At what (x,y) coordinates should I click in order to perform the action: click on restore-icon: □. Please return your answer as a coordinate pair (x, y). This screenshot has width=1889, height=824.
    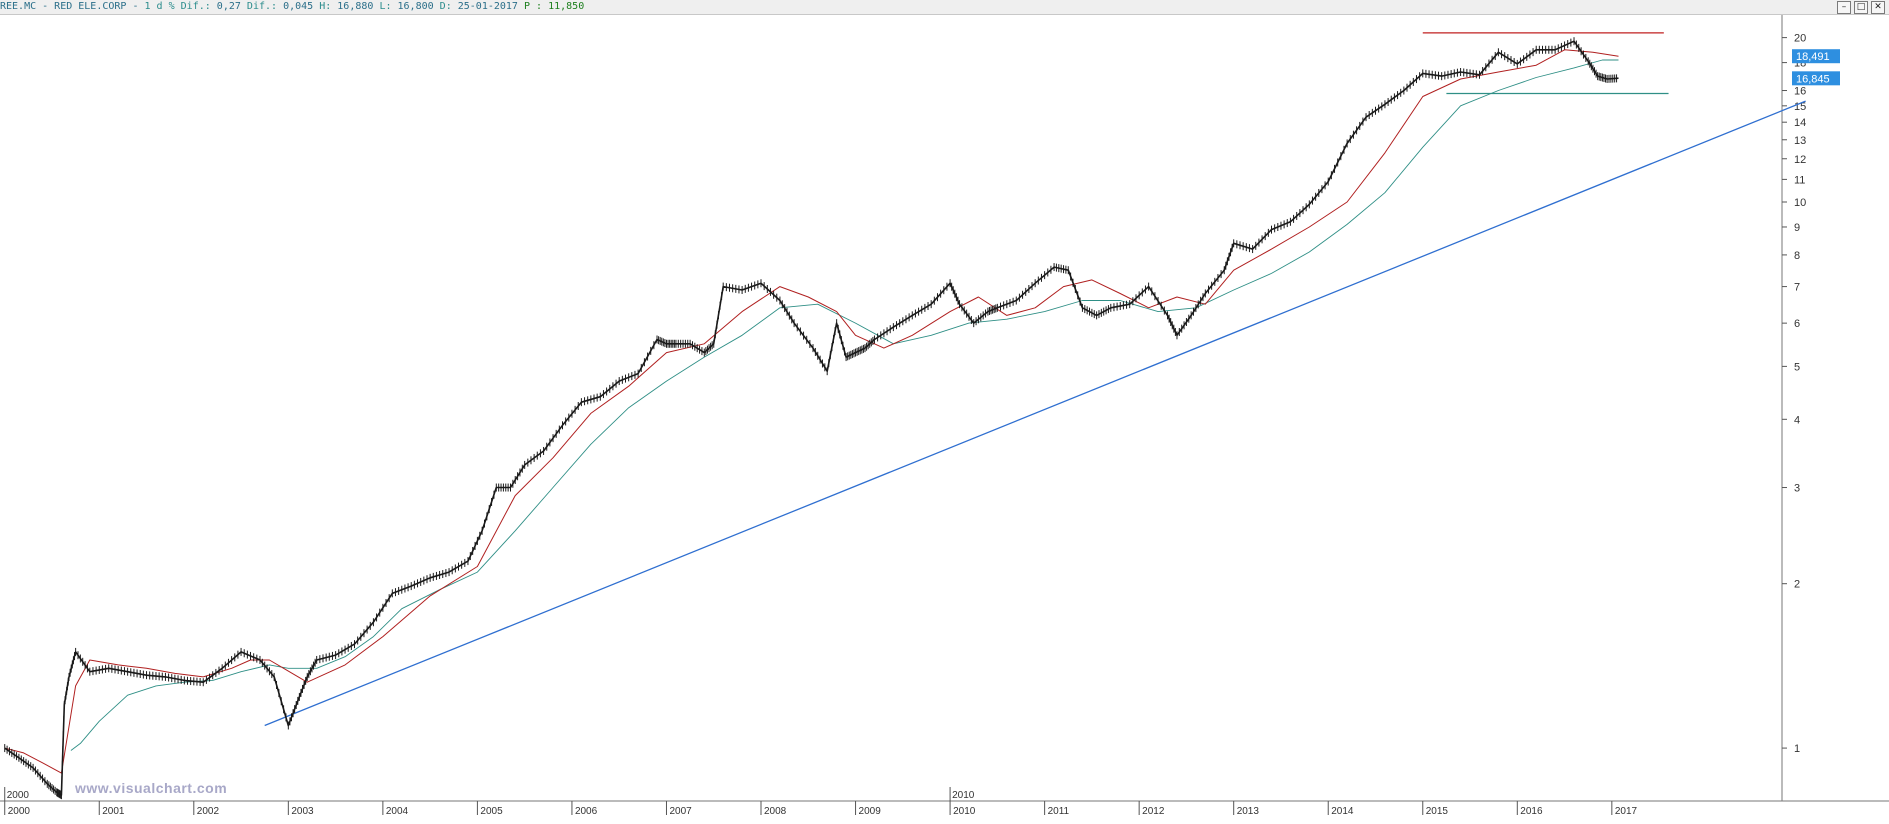
    Looking at the image, I should click on (1861, 7).